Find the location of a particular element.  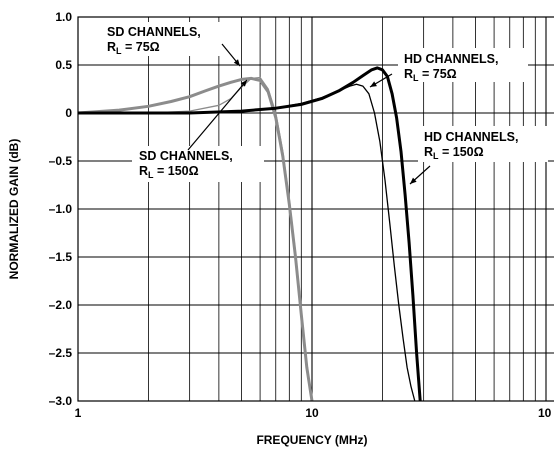

y-tick-label: –2.5 is located at coordinates (61, 353).